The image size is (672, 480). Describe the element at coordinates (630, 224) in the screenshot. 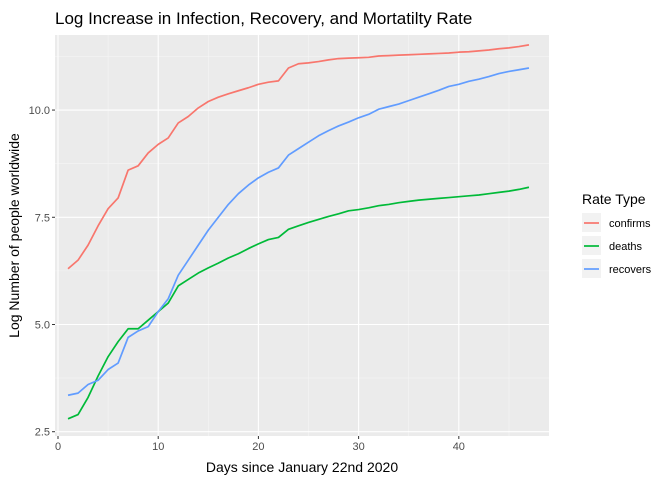

I see `legend-label-confirms: confirms` at that location.